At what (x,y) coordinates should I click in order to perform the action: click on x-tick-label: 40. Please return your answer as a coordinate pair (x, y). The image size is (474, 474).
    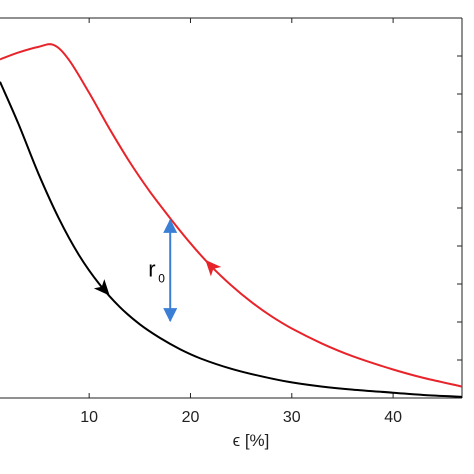
    Looking at the image, I should click on (393, 417).